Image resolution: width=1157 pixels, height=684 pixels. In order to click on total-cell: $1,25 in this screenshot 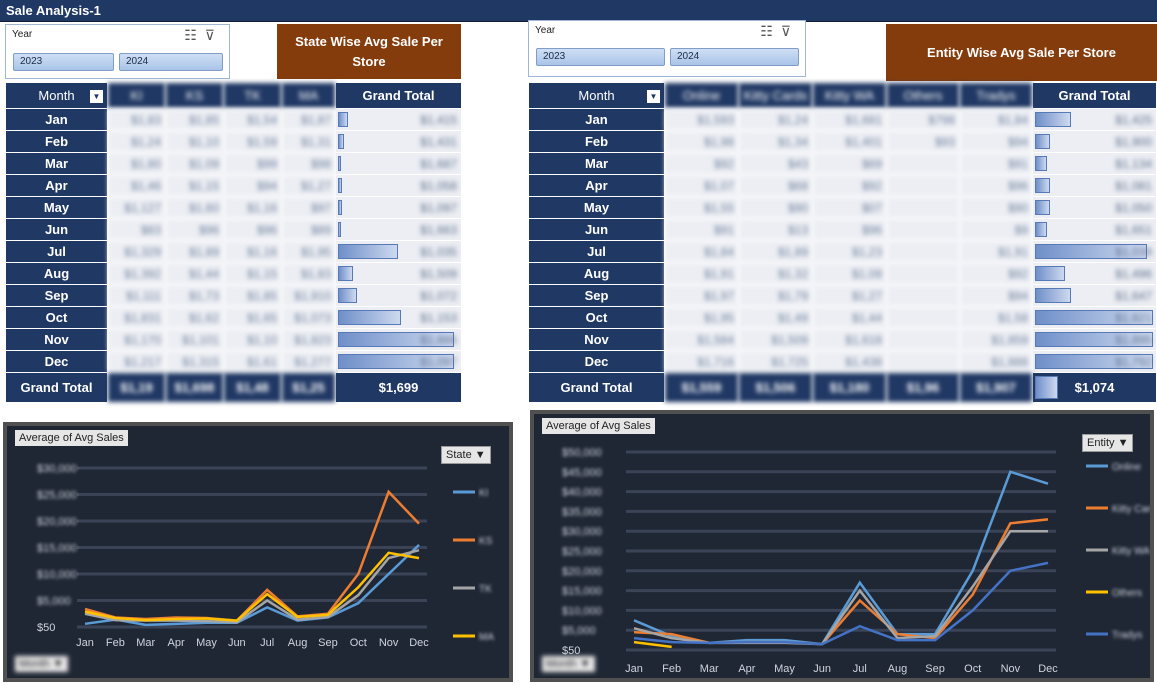, I will do `click(308, 387)`.